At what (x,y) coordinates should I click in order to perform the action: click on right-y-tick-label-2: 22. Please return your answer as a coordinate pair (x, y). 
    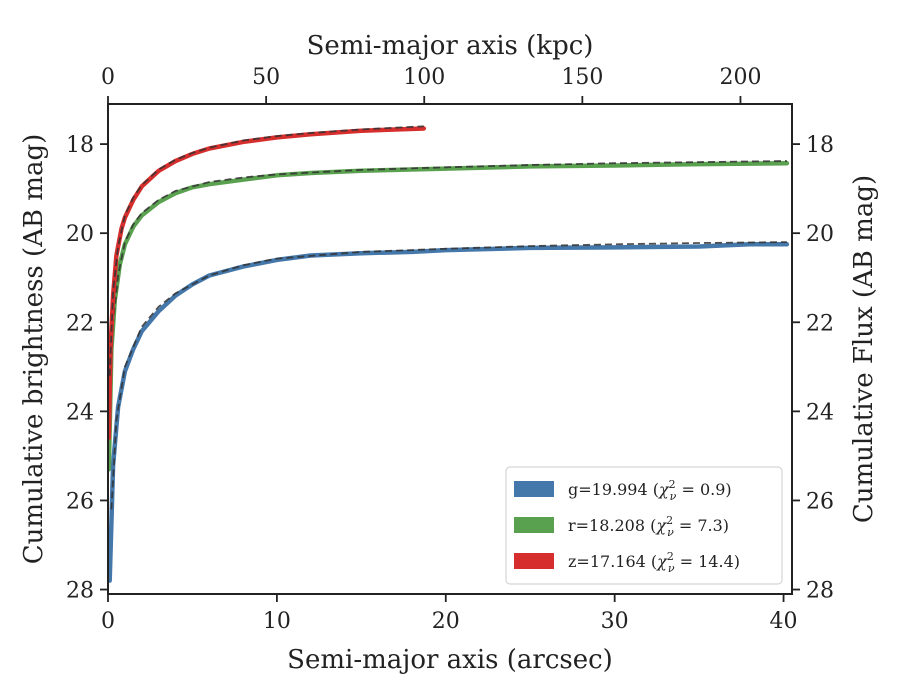
    Looking at the image, I should click on (820, 323).